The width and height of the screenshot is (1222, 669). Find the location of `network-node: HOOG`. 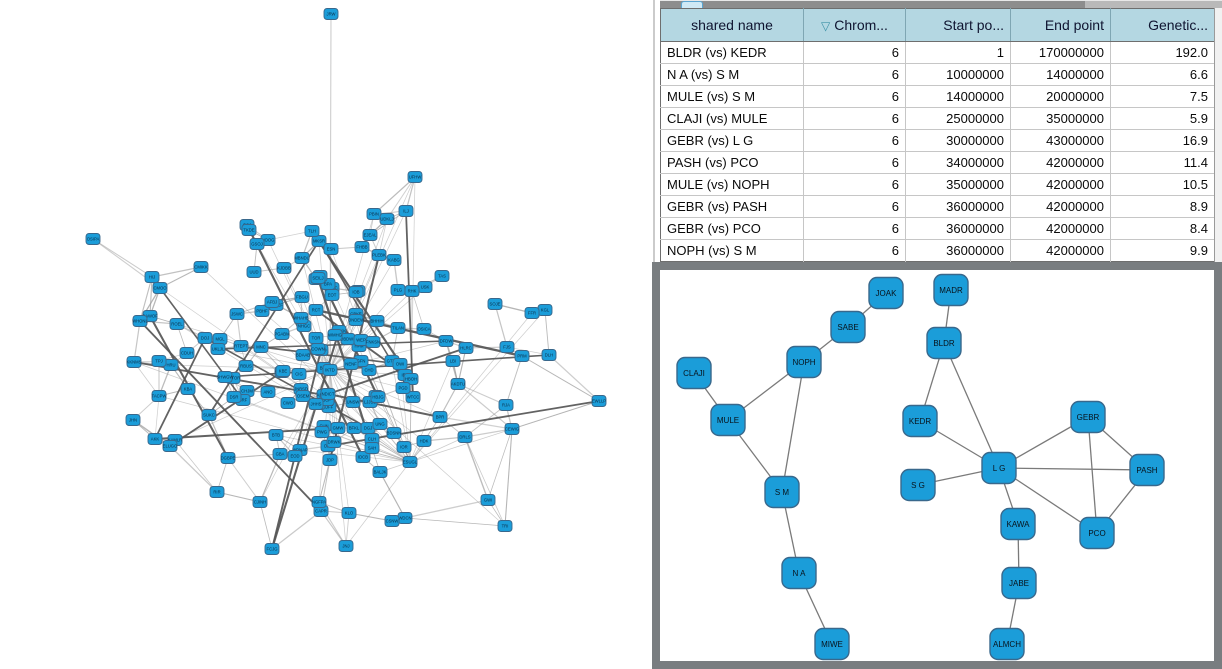

network-node: HOOG is located at coordinates (268, 240).